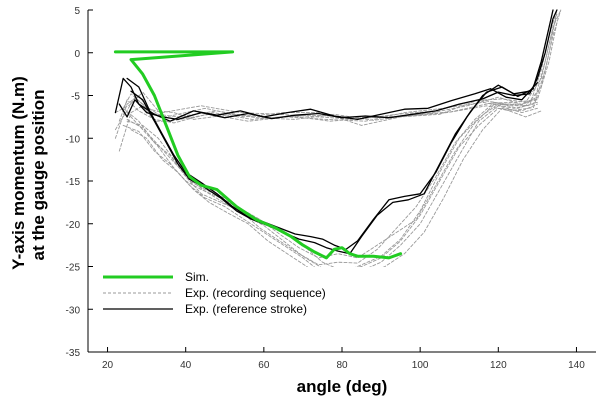 The width and height of the screenshot is (600, 400). I want to click on x-tick-label: 20, so click(108, 365).